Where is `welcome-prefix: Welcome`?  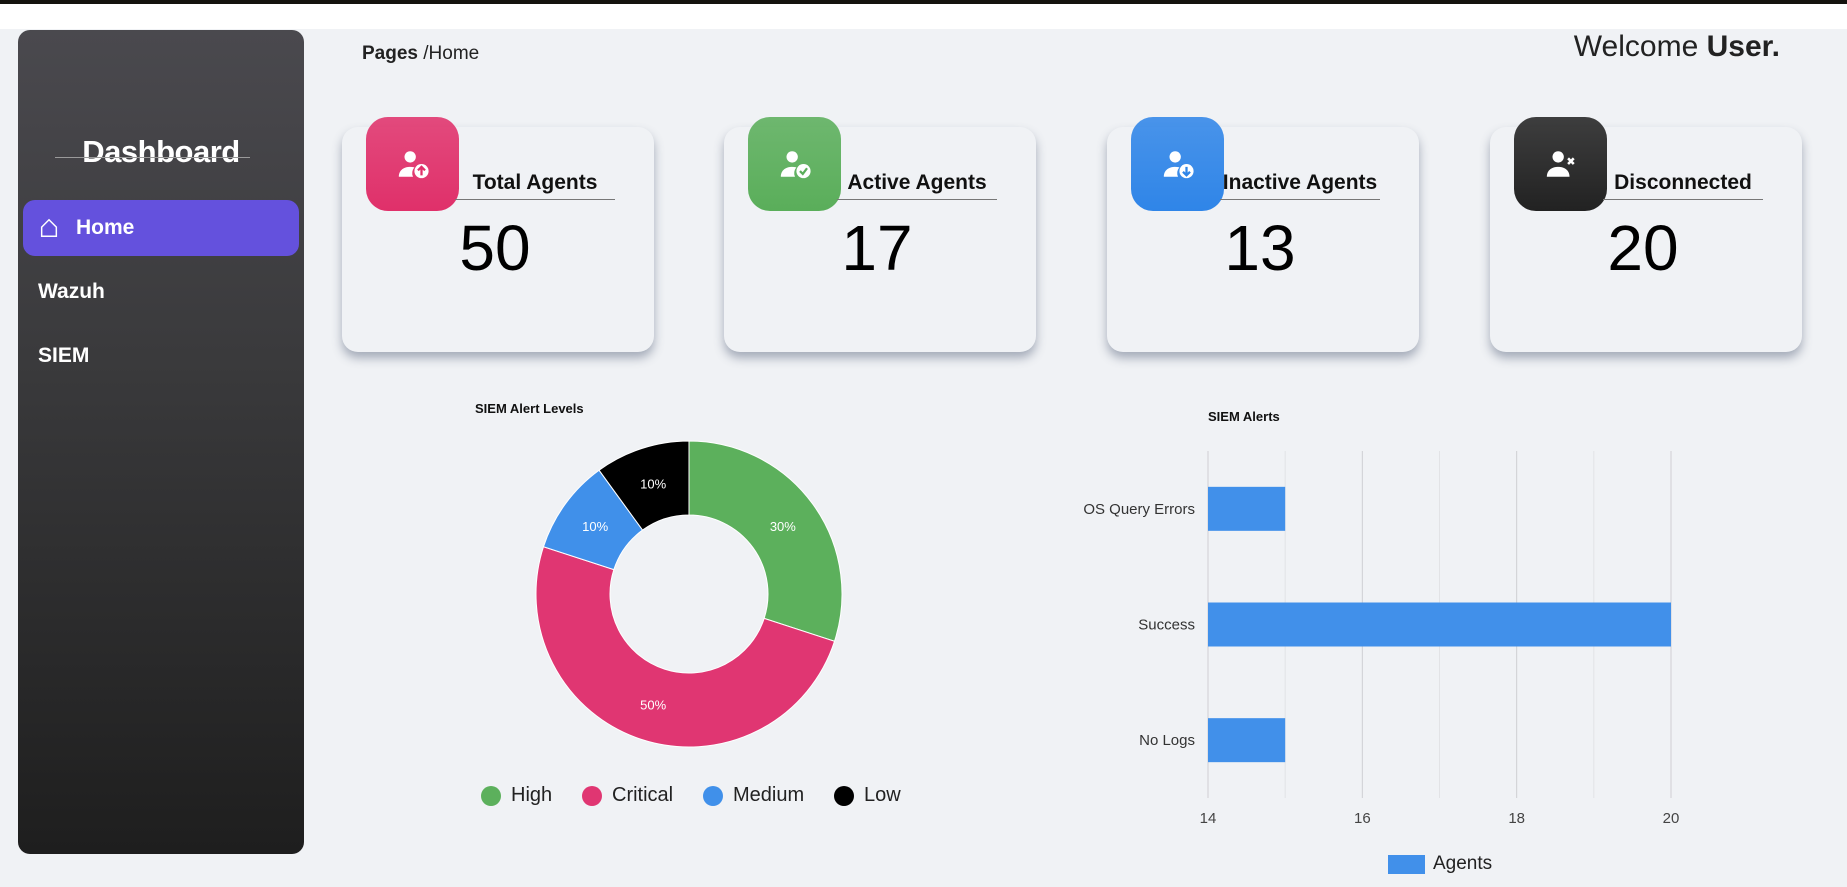
welcome-prefix: Welcome is located at coordinates (1640, 46).